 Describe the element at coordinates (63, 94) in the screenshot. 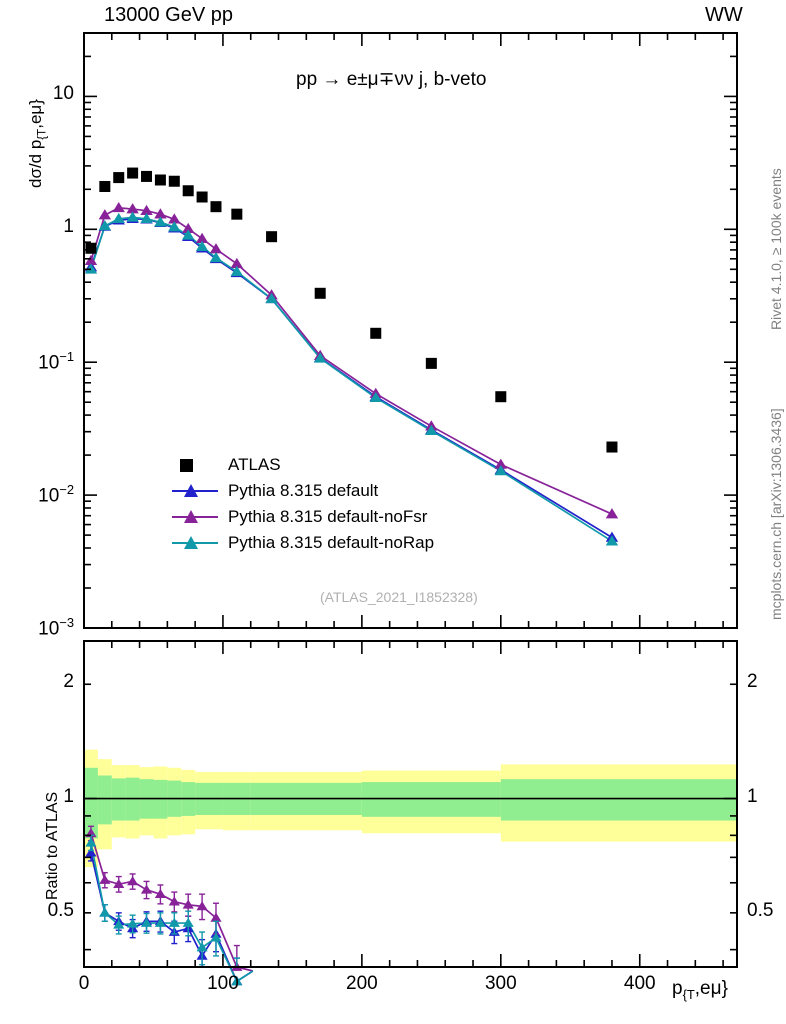

I see `main-y-tick-label-0: 10` at that location.